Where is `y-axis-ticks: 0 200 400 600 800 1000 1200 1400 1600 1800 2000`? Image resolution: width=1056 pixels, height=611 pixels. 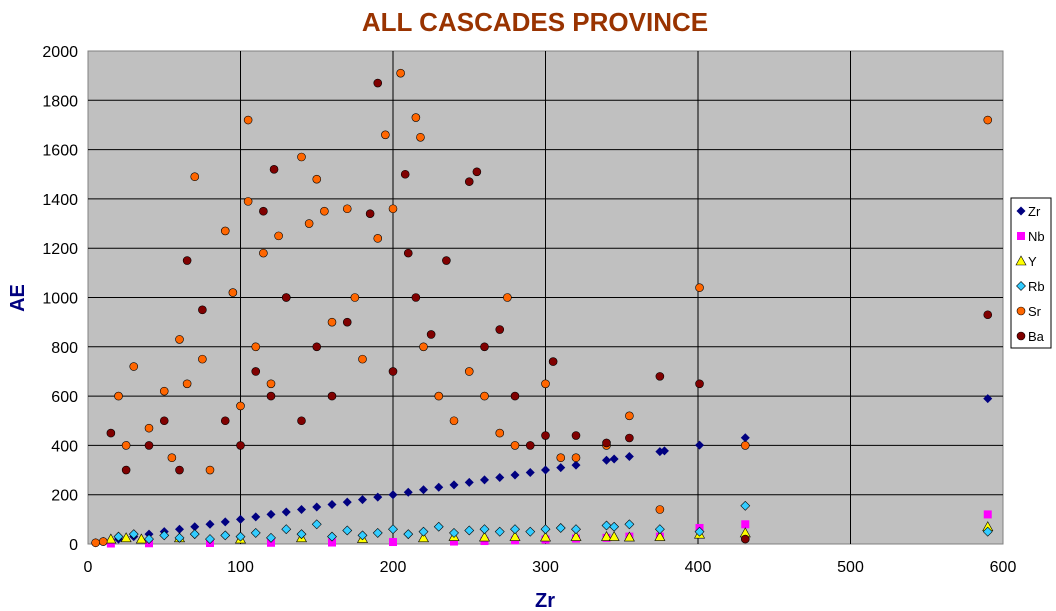 y-axis-ticks: 0 200 400 600 800 1000 1200 1400 1600 1800 2000 is located at coordinates (60, 299).